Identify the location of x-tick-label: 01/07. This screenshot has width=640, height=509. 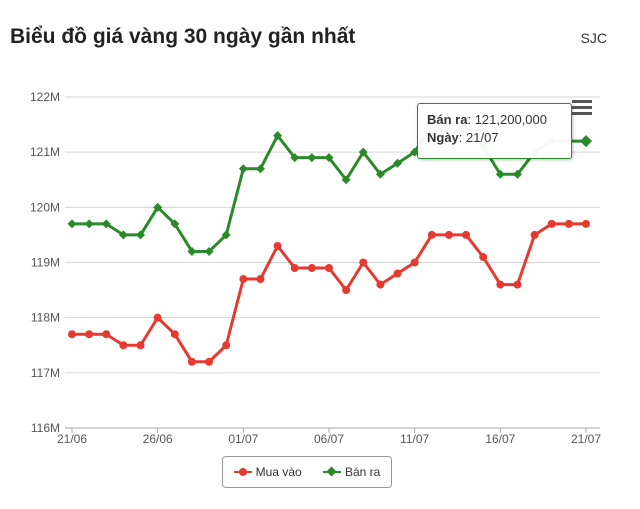
(243, 439).